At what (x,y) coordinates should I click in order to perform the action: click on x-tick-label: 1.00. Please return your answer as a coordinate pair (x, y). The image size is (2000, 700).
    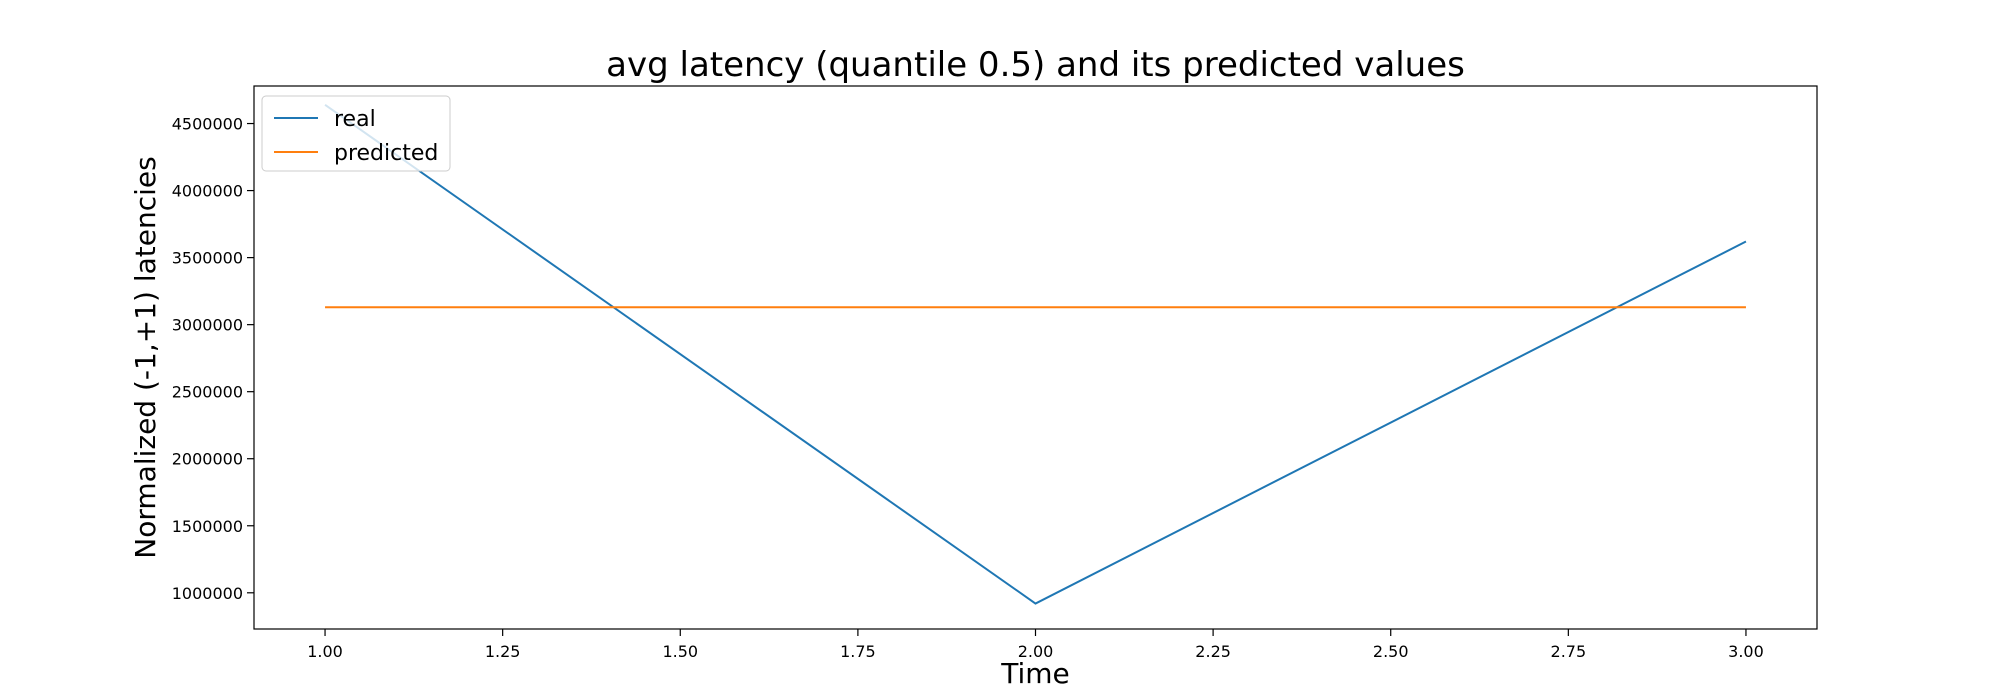
    Looking at the image, I should click on (325, 651).